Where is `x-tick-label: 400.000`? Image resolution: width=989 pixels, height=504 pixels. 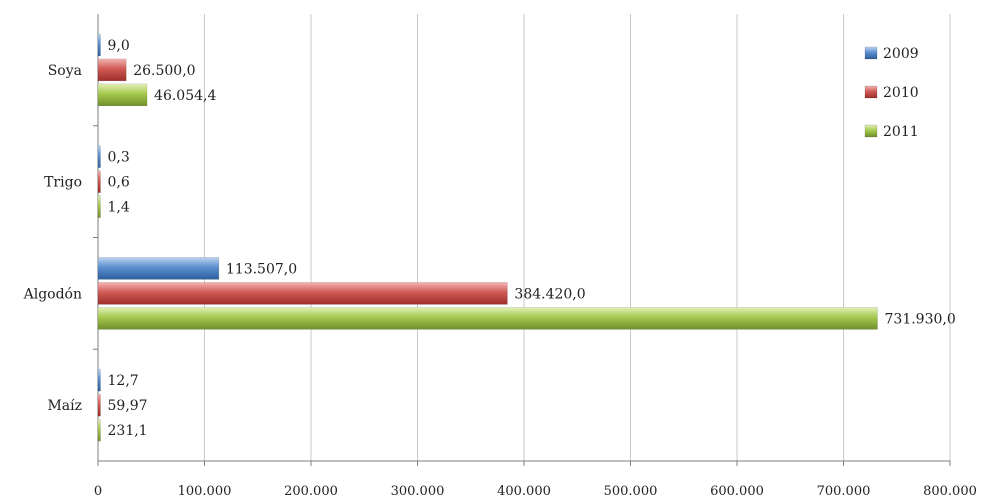 x-tick-label: 400.000 is located at coordinates (524, 491).